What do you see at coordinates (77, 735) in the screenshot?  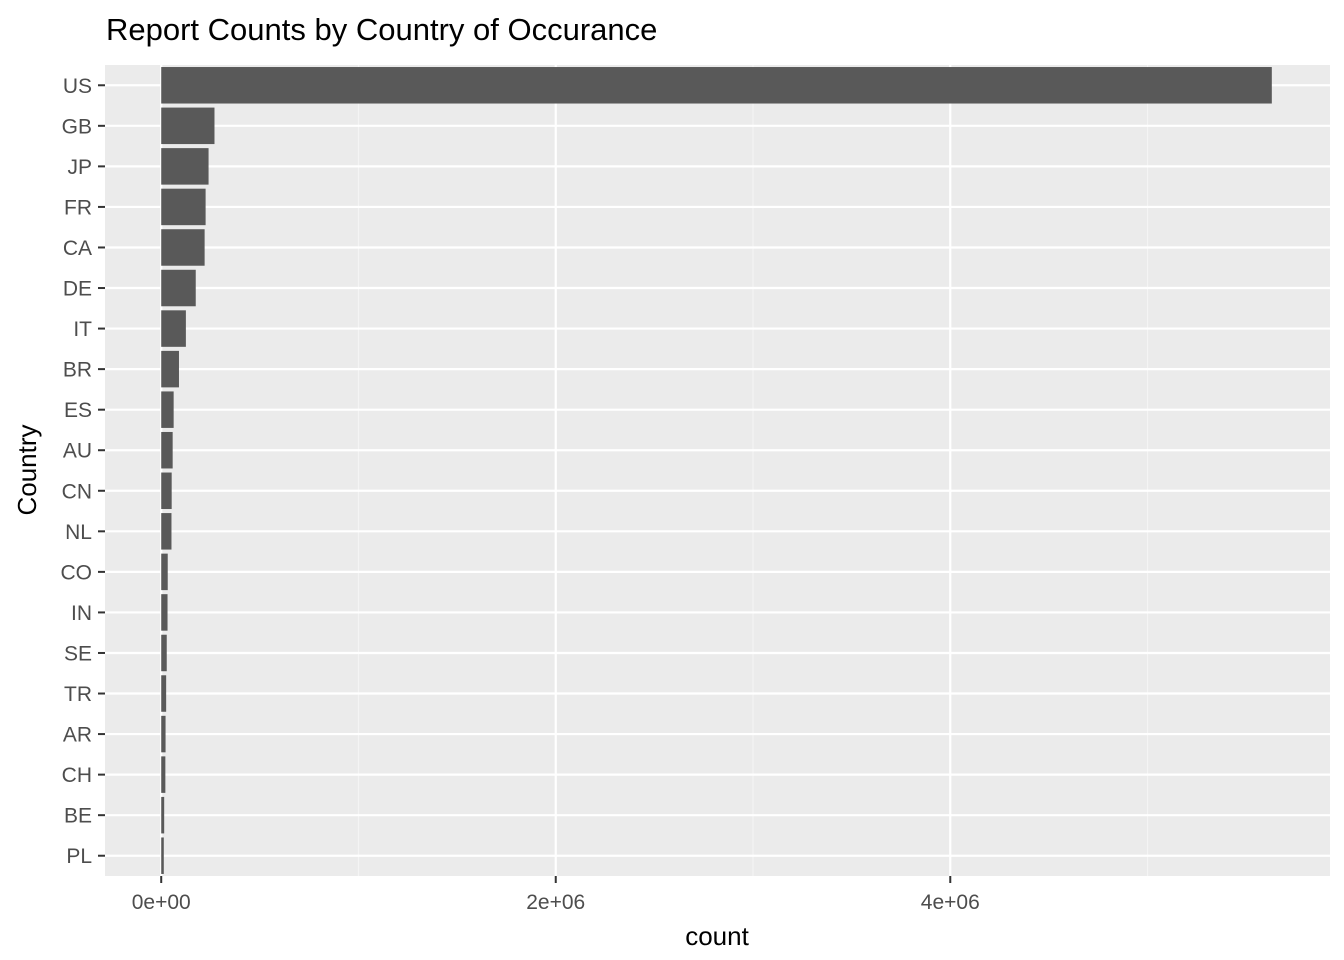 I see `y-tick-label: AR` at bounding box center [77, 735].